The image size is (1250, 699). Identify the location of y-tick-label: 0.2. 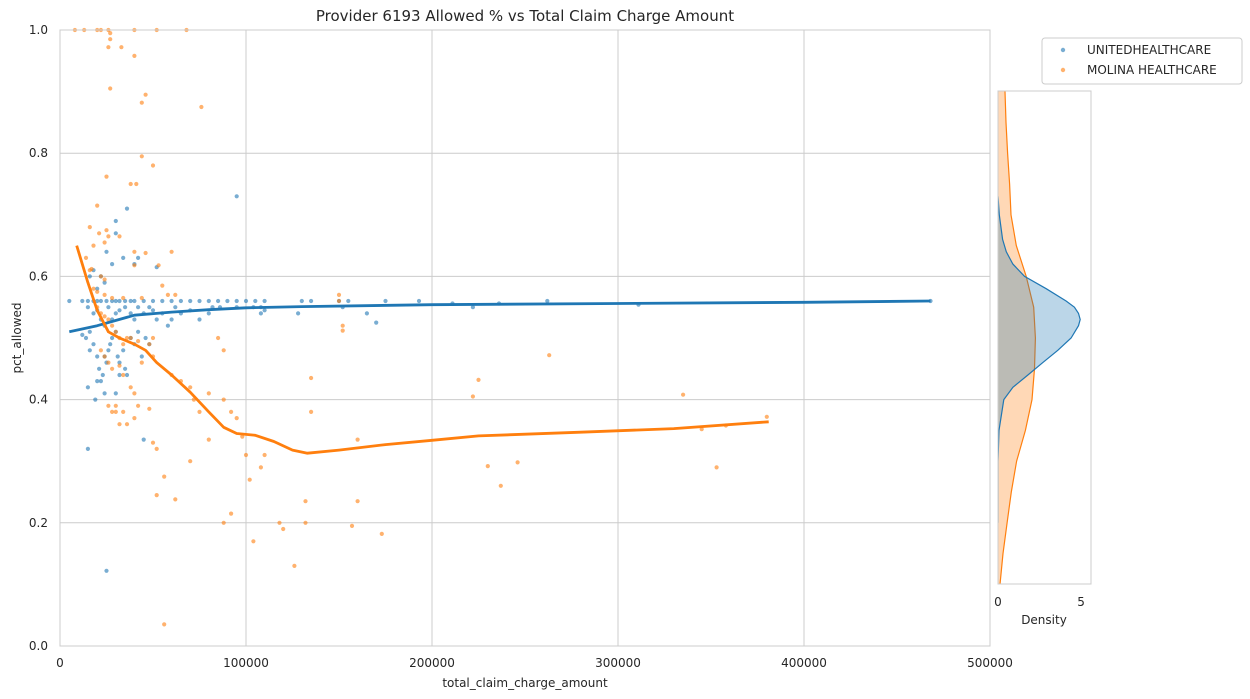
(38, 523).